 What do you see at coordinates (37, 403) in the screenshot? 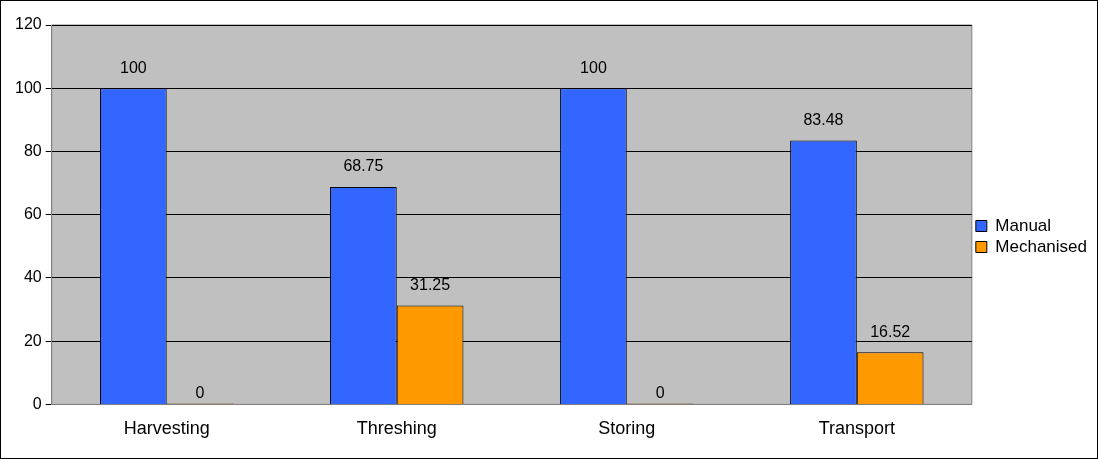
I see `y-tick-label: 0` at bounding box center [37, 403].